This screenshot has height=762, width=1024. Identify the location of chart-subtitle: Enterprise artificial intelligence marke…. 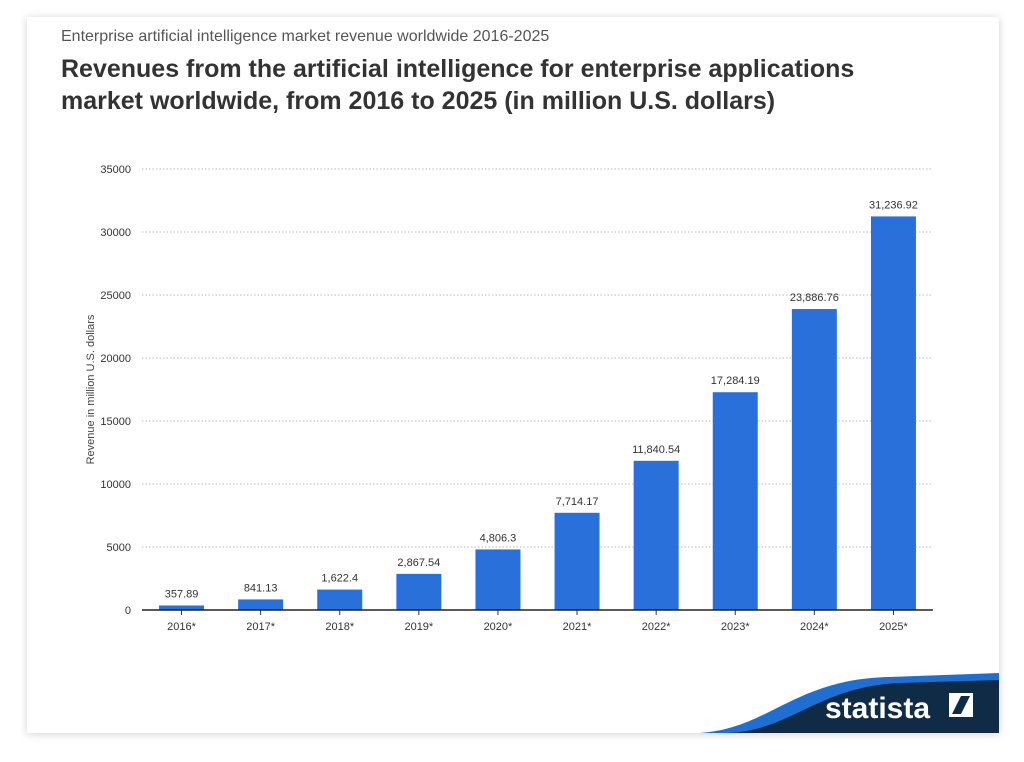
(305, 36).